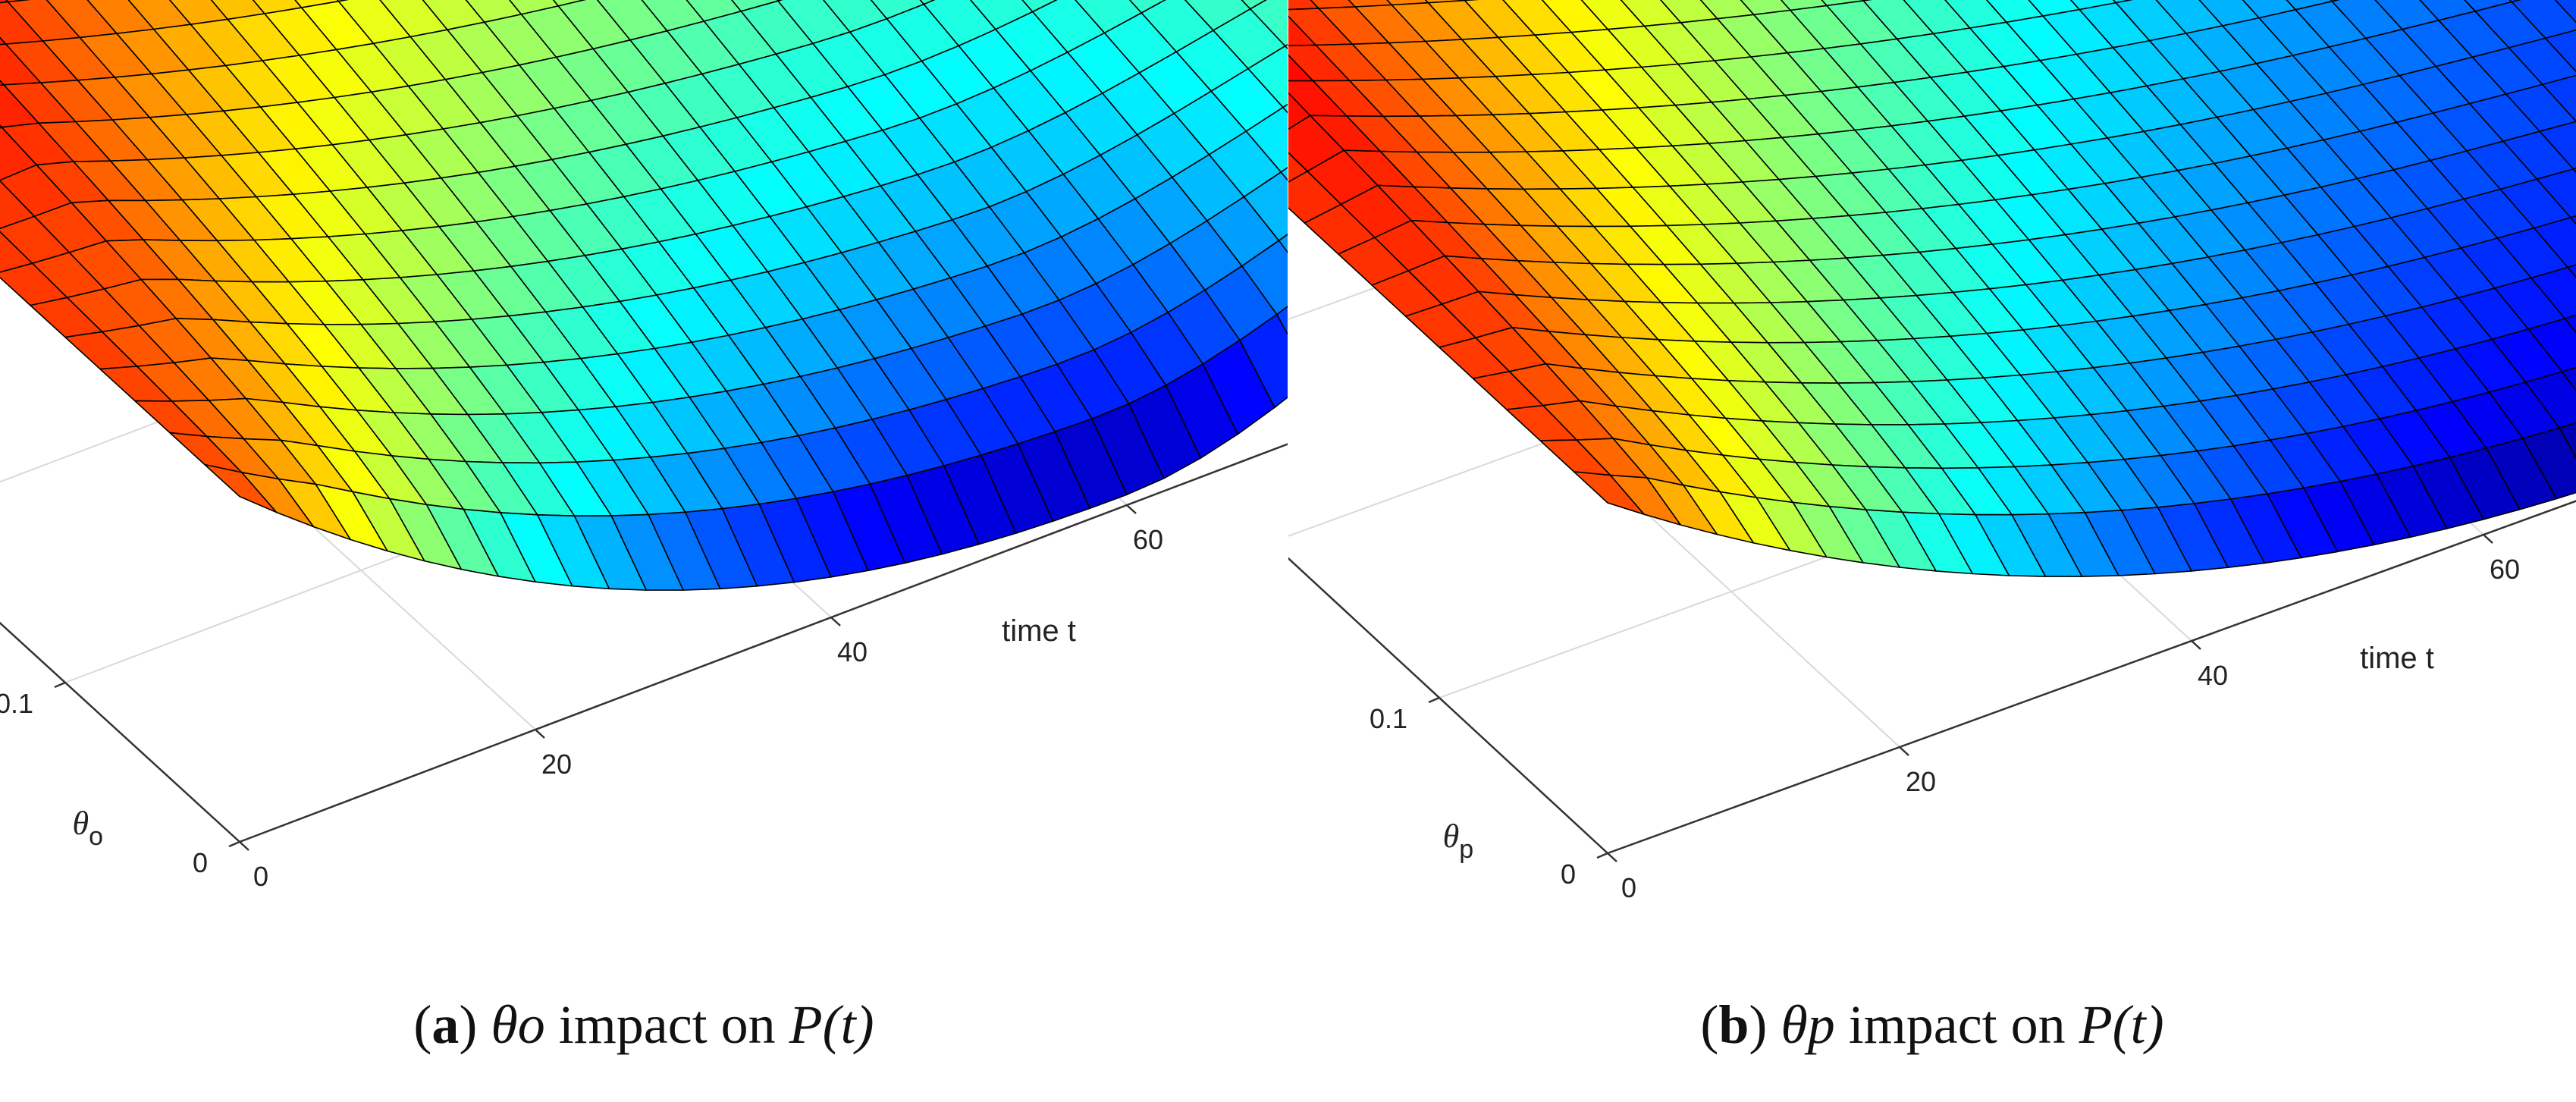  What do you see at coordinates (1733, 1024) in the screenshot?
I see `caption-b-letter: b` at bounding box center [1733, 1024].